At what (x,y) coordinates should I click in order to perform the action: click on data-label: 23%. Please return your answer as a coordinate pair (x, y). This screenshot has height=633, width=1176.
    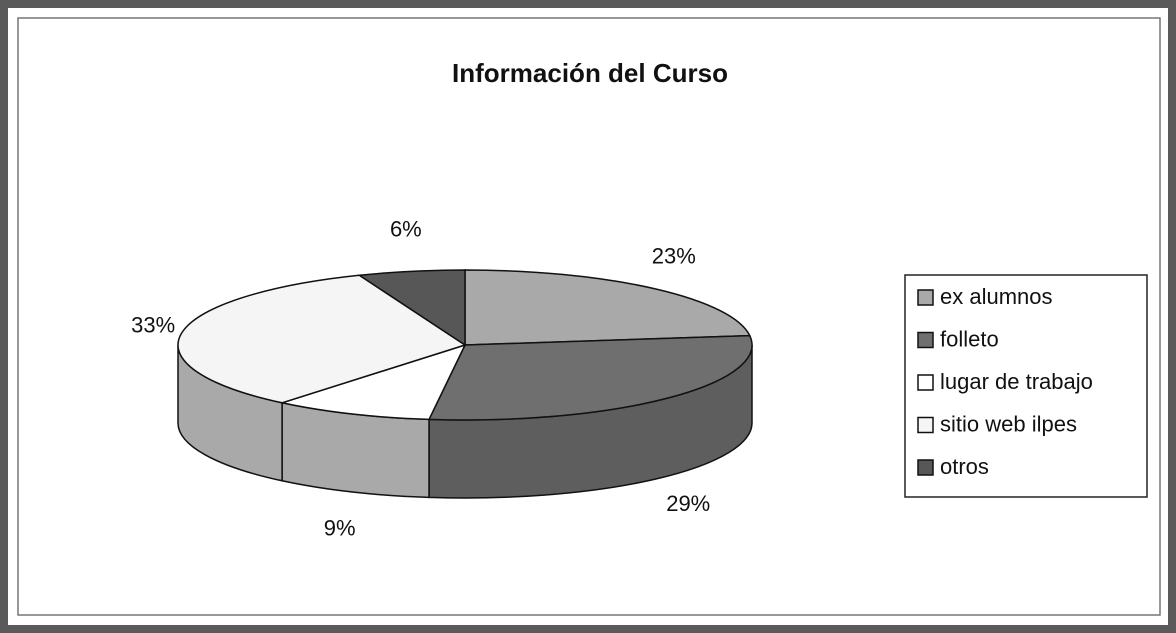
    Looking at the image, I should click on (674, 256).